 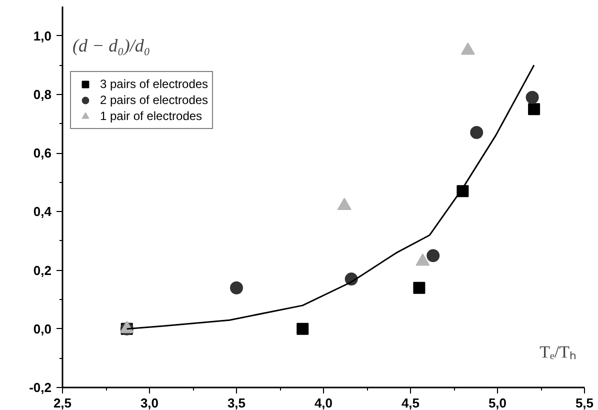 I want to click on y-tick-label: -0,2, so click(x=40, y=387).